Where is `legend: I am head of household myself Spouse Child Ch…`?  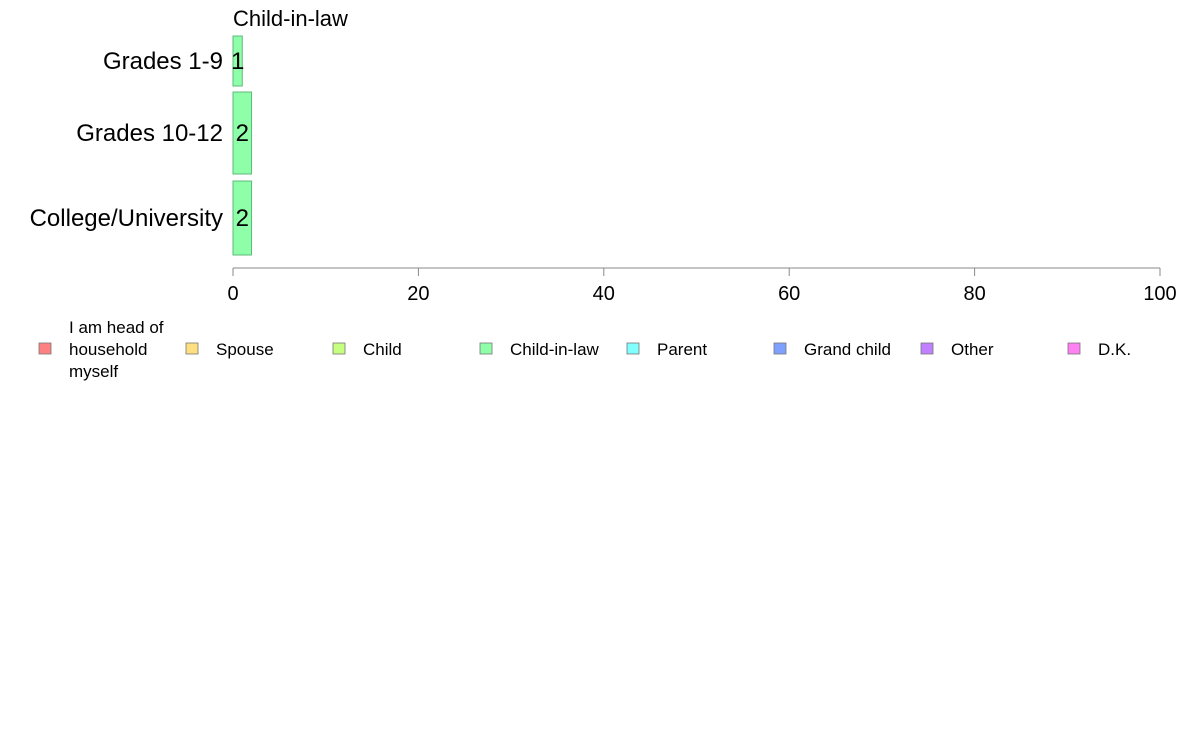 legend: I am head of household myself Spouse Child Ch… is located at coordinates (584, 349).